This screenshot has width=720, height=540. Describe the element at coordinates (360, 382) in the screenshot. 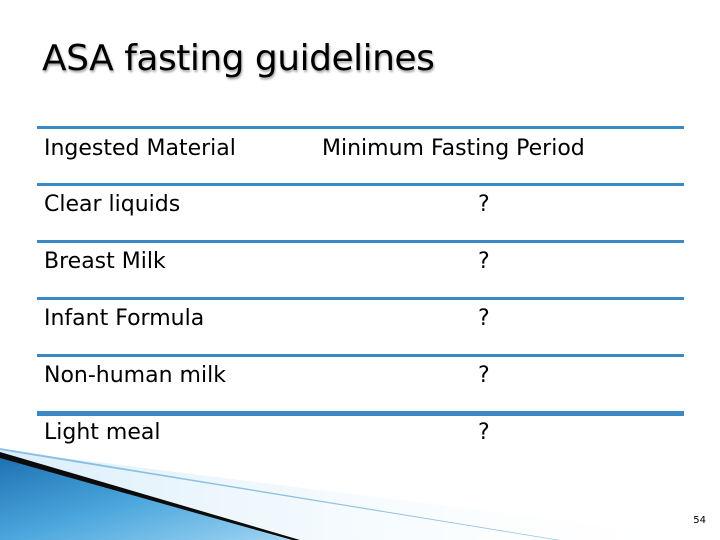

I see `table-row: Non-human milk ?` at that location.